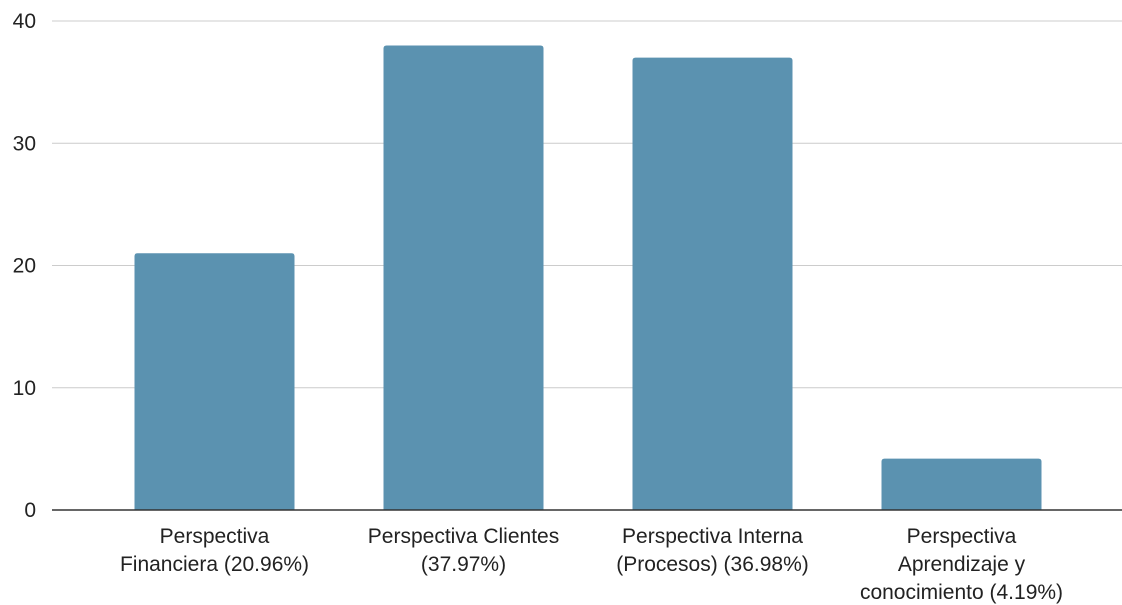 This screenshot has width=1122, height=605. What do you see at coordinates (214, 550) in the screenshot?
I see `category-label-1: Perspectiva Financiera (20.96%)` at bounding box center [214, 550].